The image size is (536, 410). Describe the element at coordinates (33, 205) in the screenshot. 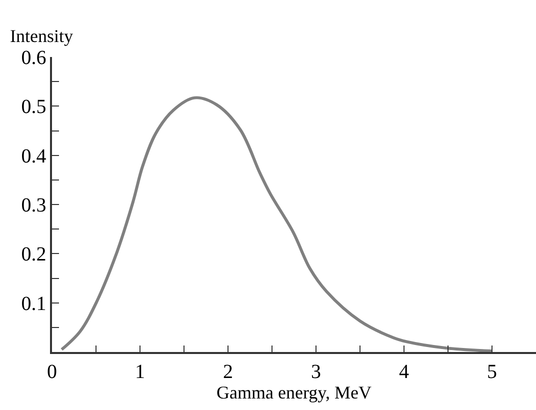

I see `y-tick-label: 0.3` at that location.